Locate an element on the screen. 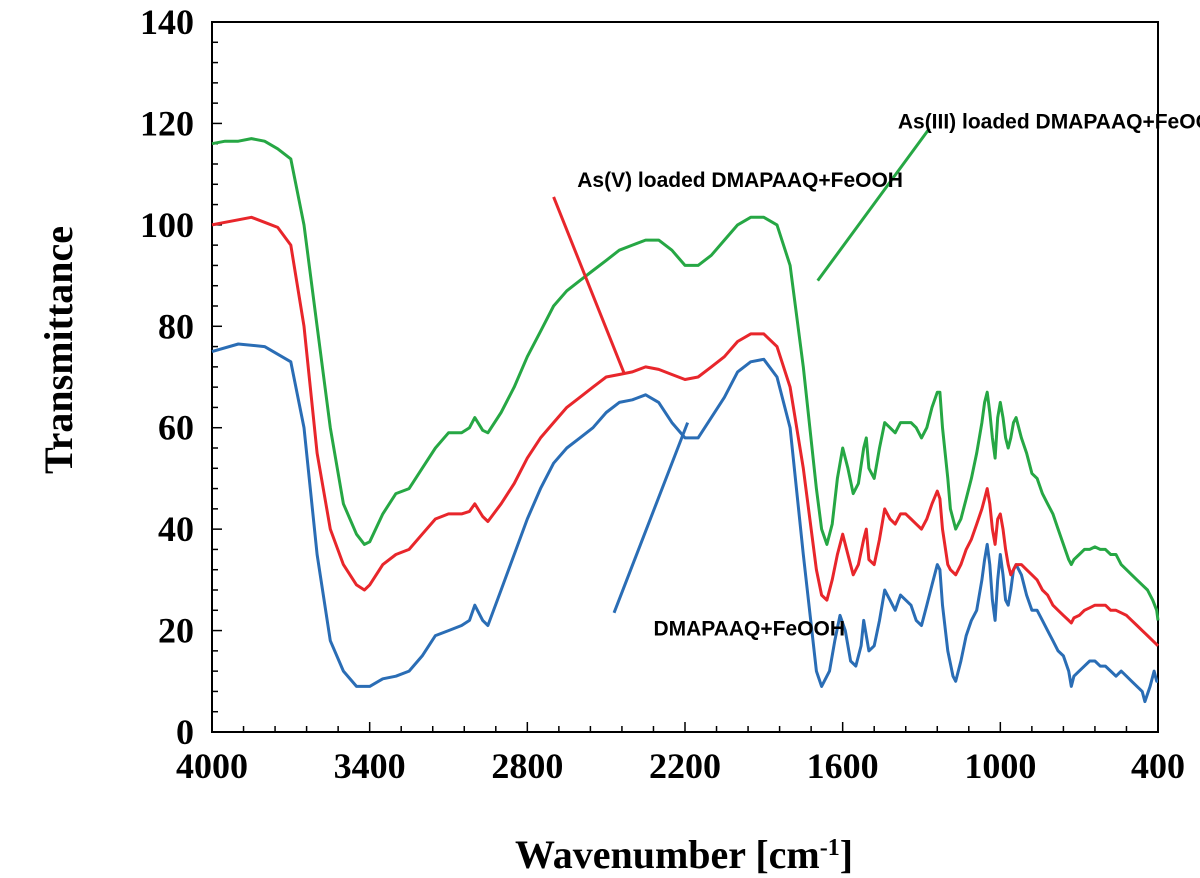  x-tick-label: 1000 is located at coordinates (1000, 766).